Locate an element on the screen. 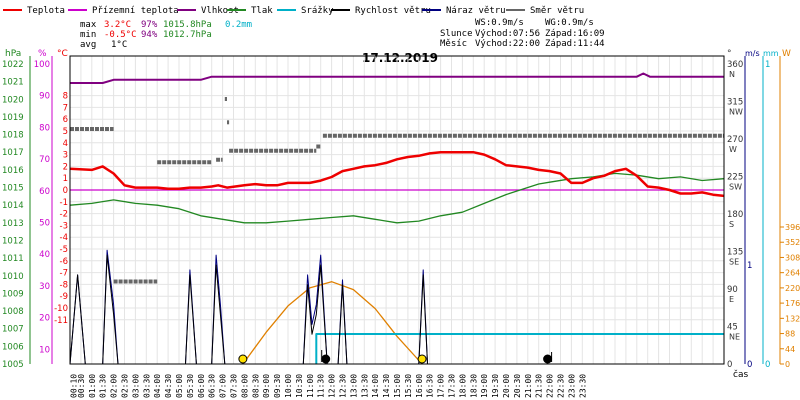  axis-unit-pct: % is located at coordinates (42, 54).